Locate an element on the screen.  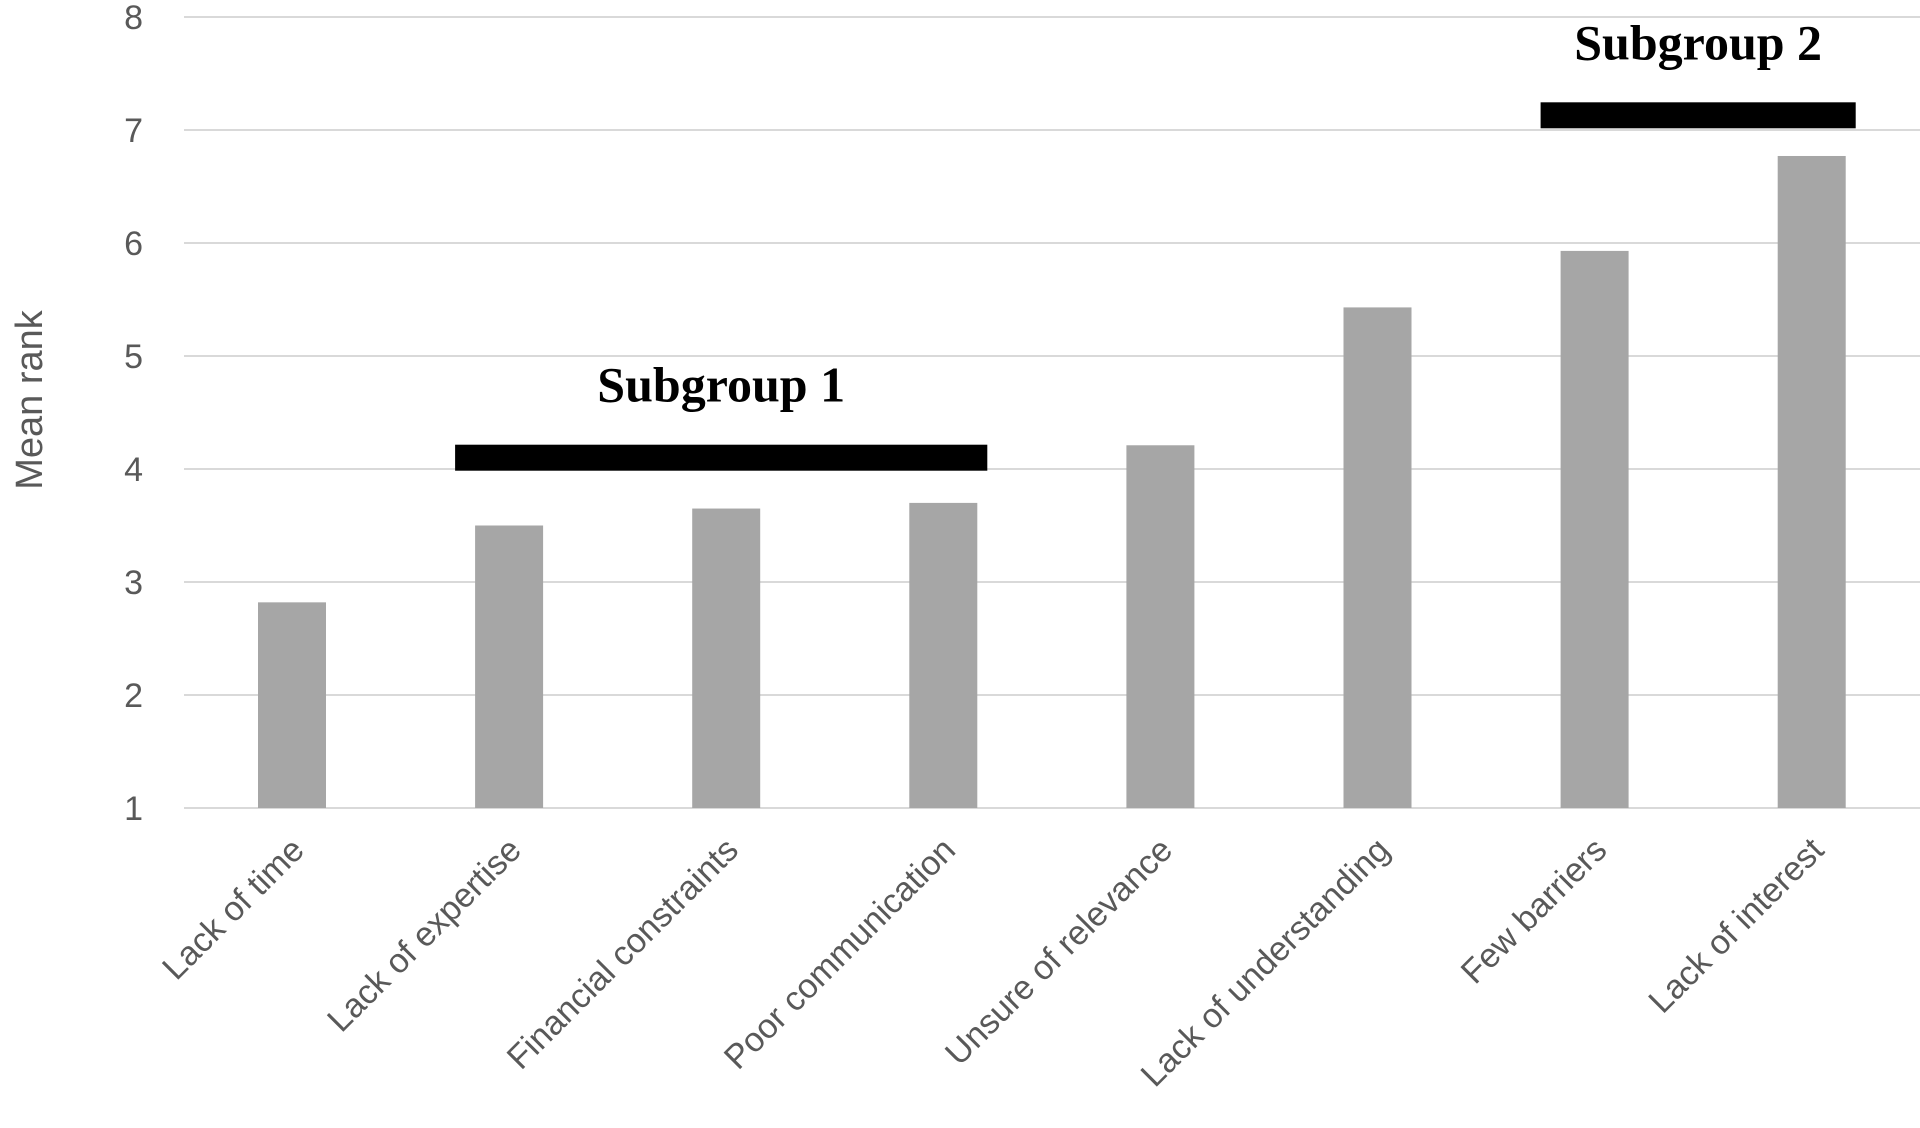
y-tick-label: 6 is located at coordinates (133, 244).